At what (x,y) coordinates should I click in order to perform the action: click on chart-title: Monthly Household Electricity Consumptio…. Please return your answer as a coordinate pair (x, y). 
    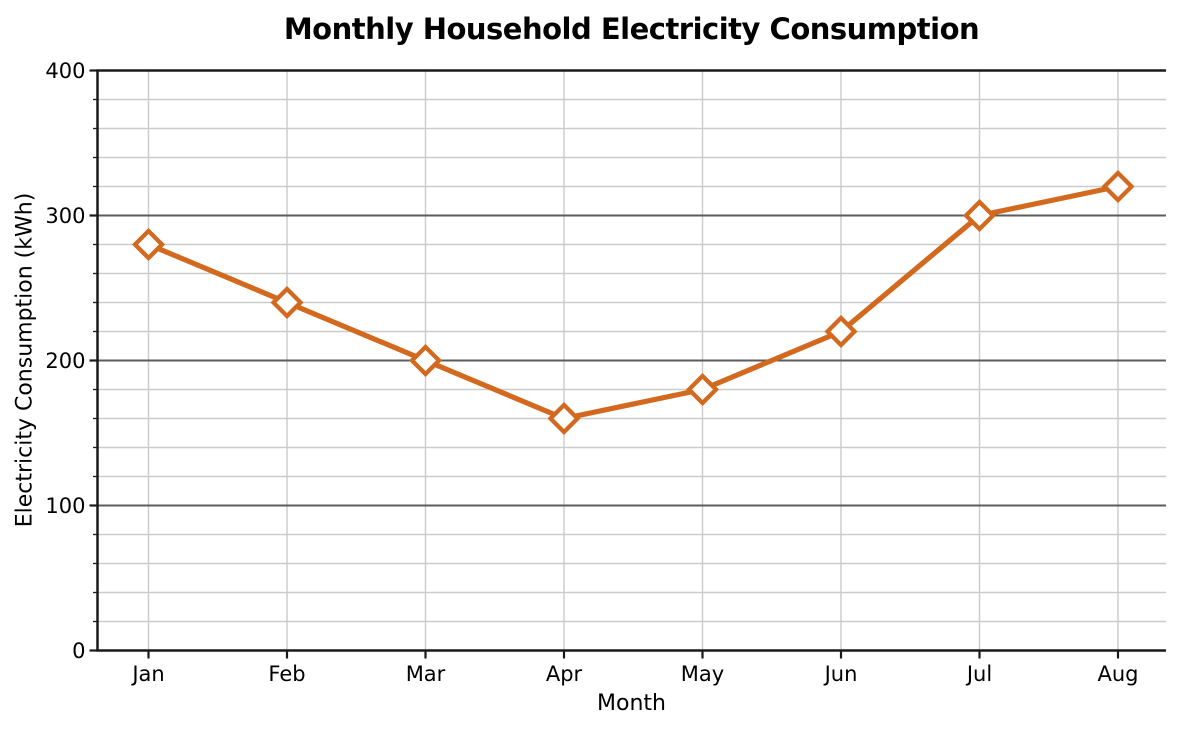
    Looking at the image, I should click on (631, 29).